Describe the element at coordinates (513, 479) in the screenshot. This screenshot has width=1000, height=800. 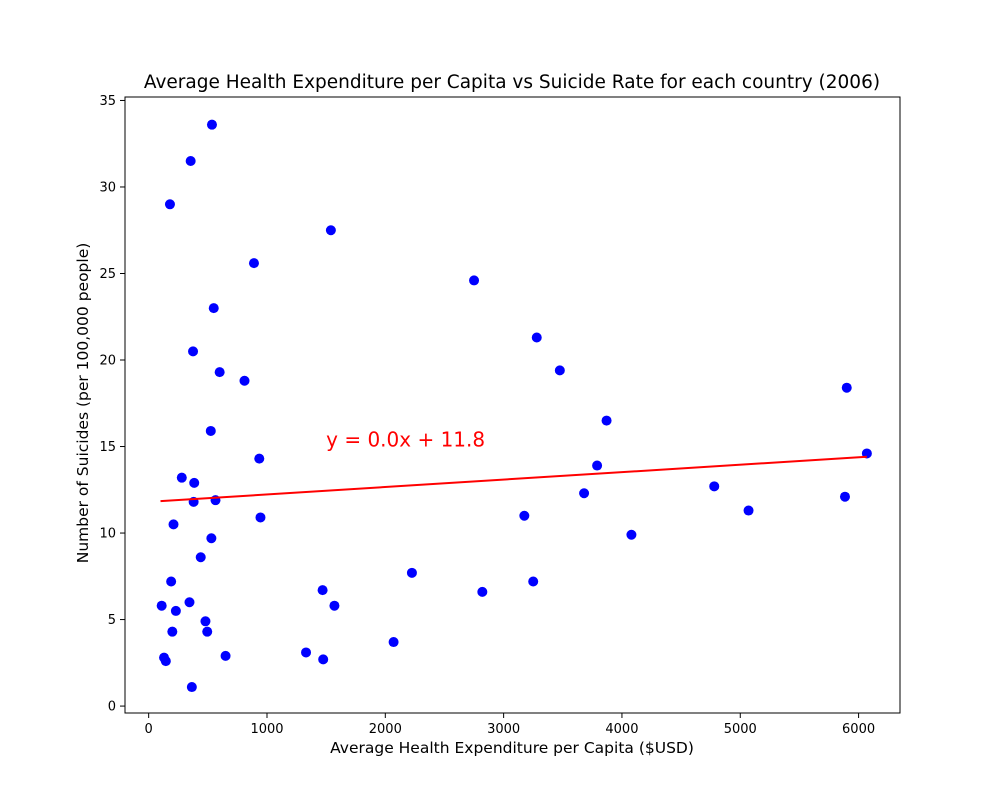
I see `regression-line` at that location.